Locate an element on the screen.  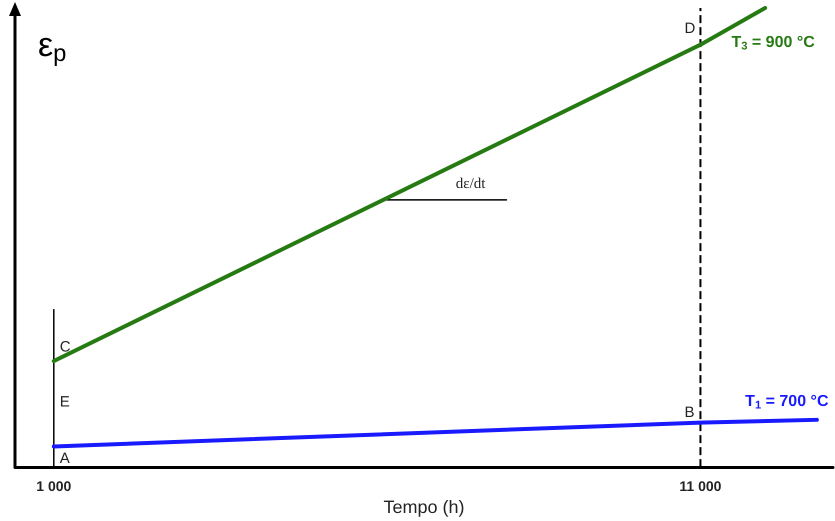
x-axis-title: Tempo (h) is located at coordinates (424, 507).